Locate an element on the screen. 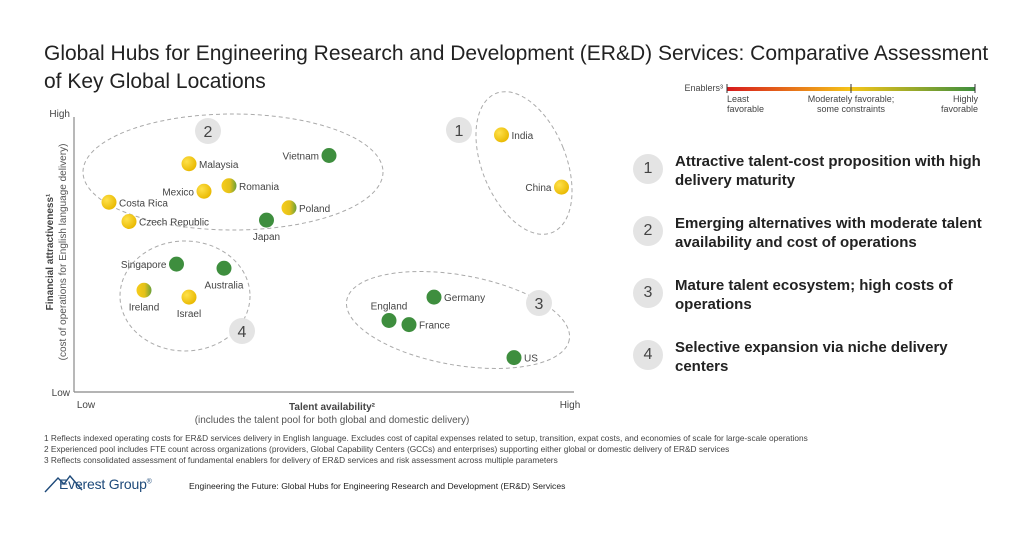  point-label-ireland: Ireland is located at coordinates (144, 307).